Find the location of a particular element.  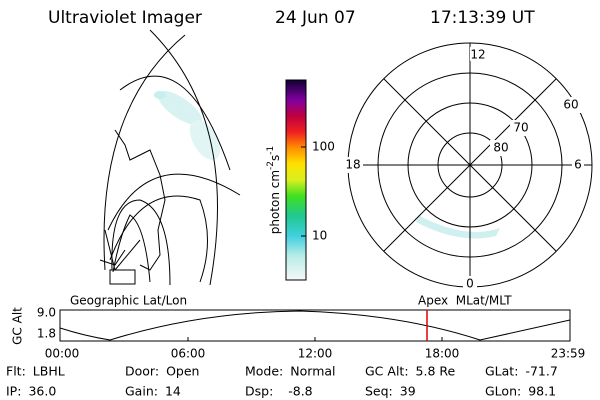

info-field: Normal is located at coordinates (312, 371).